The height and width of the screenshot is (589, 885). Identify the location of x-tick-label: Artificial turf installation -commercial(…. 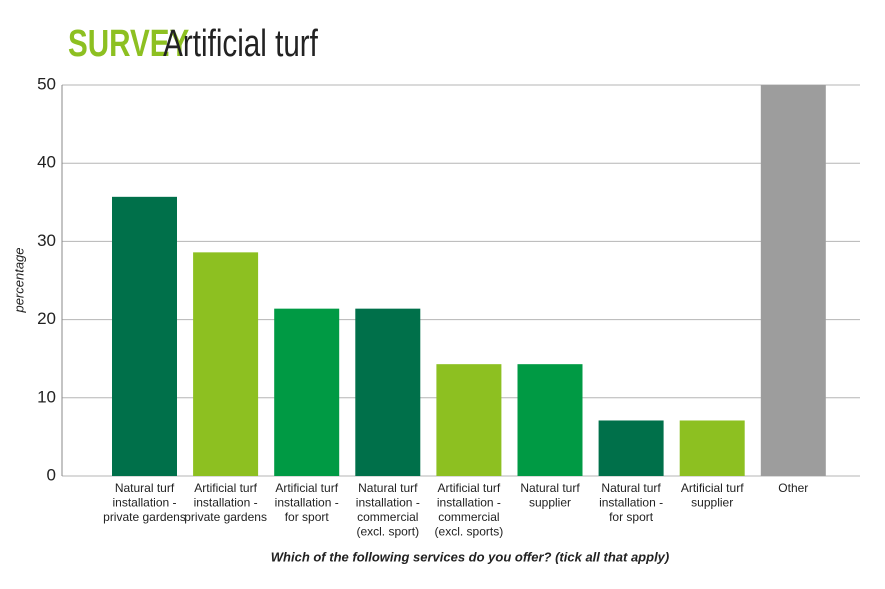
(469, 510).